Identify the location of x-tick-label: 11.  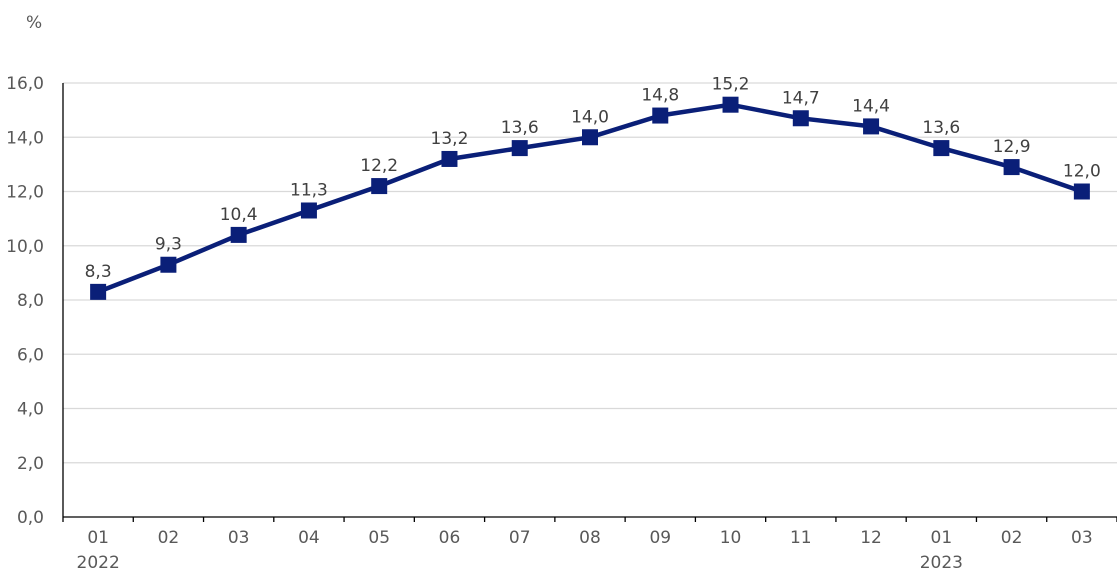
(801, 538).